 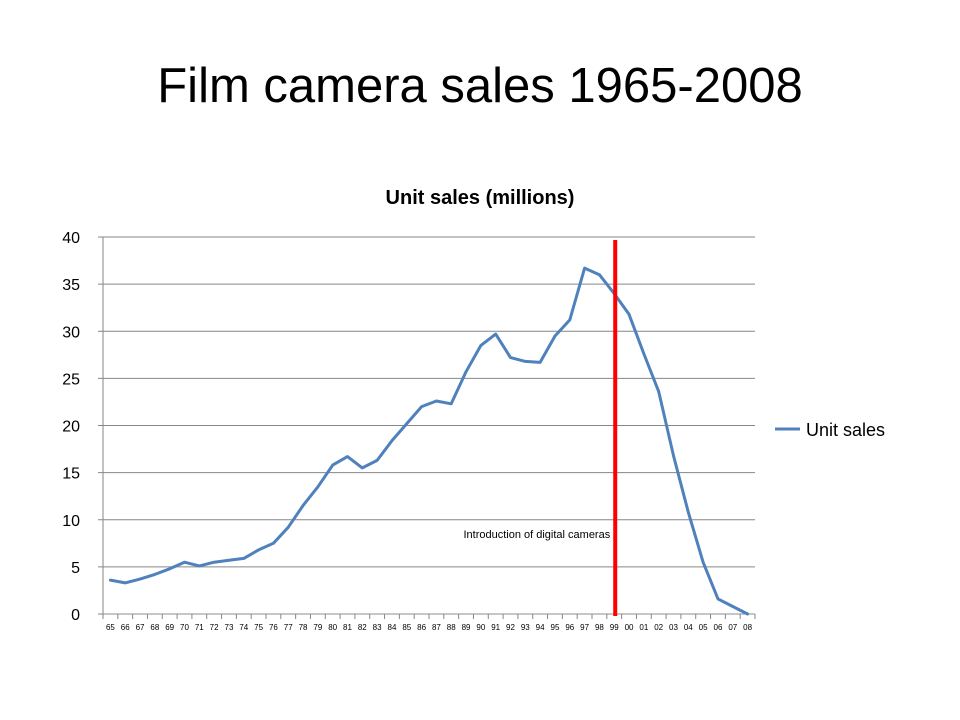 What do you see at coordinates (71, 238) in the screenshot?
I see `ytick-label-40: 40` at bounding box center [71, 238].